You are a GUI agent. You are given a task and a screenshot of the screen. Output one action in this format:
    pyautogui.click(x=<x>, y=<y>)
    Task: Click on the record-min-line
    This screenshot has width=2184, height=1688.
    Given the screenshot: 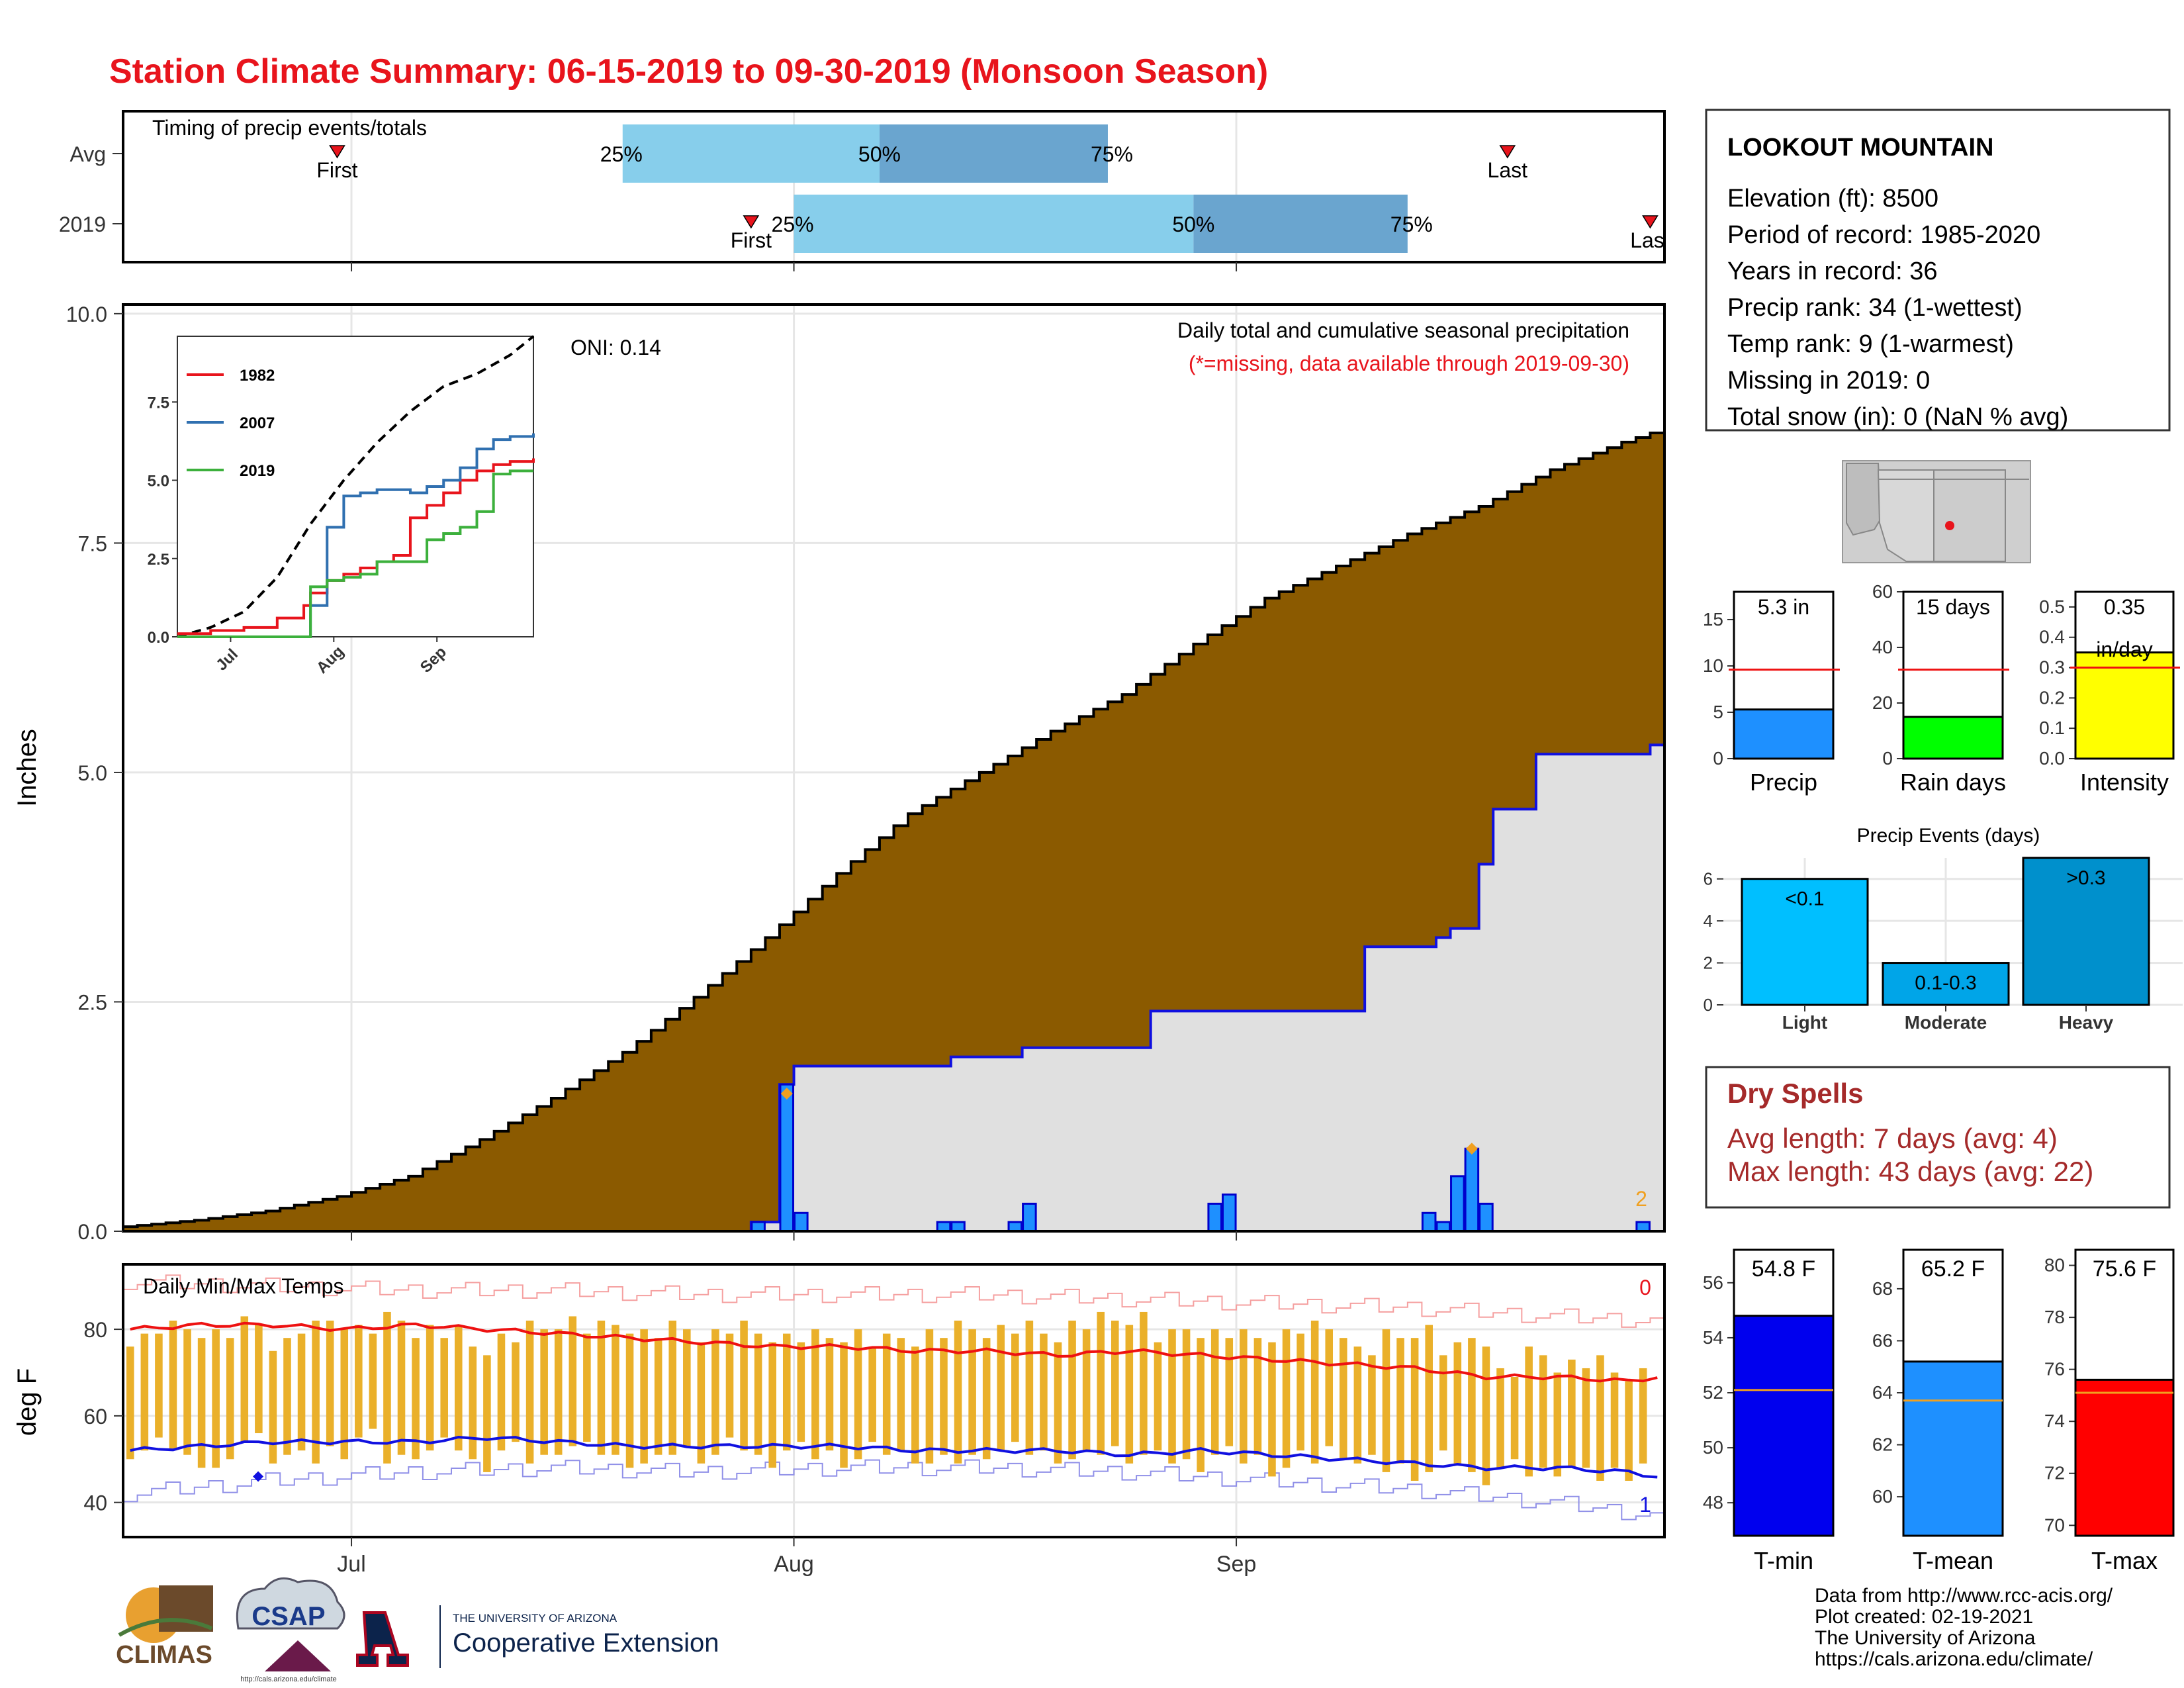 What is the action you would take?
    pyautogui.click(x=893, y=1490)
    